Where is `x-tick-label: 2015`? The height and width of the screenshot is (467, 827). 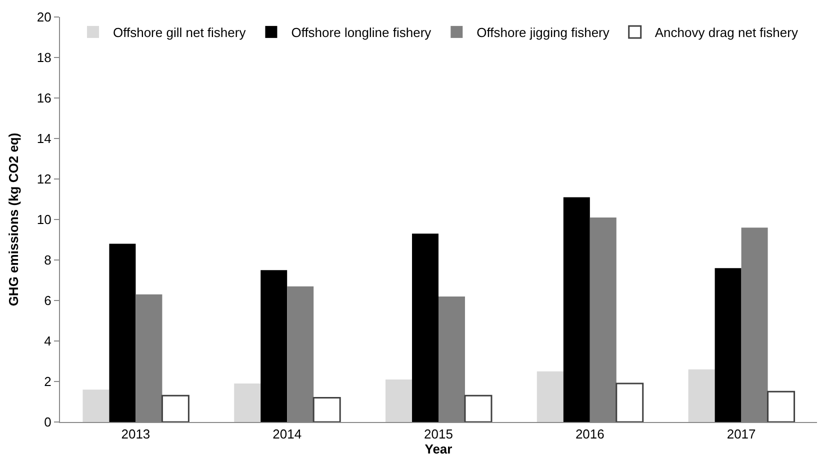
x-tick-label: 2015 is located at coordinates (438, 434).